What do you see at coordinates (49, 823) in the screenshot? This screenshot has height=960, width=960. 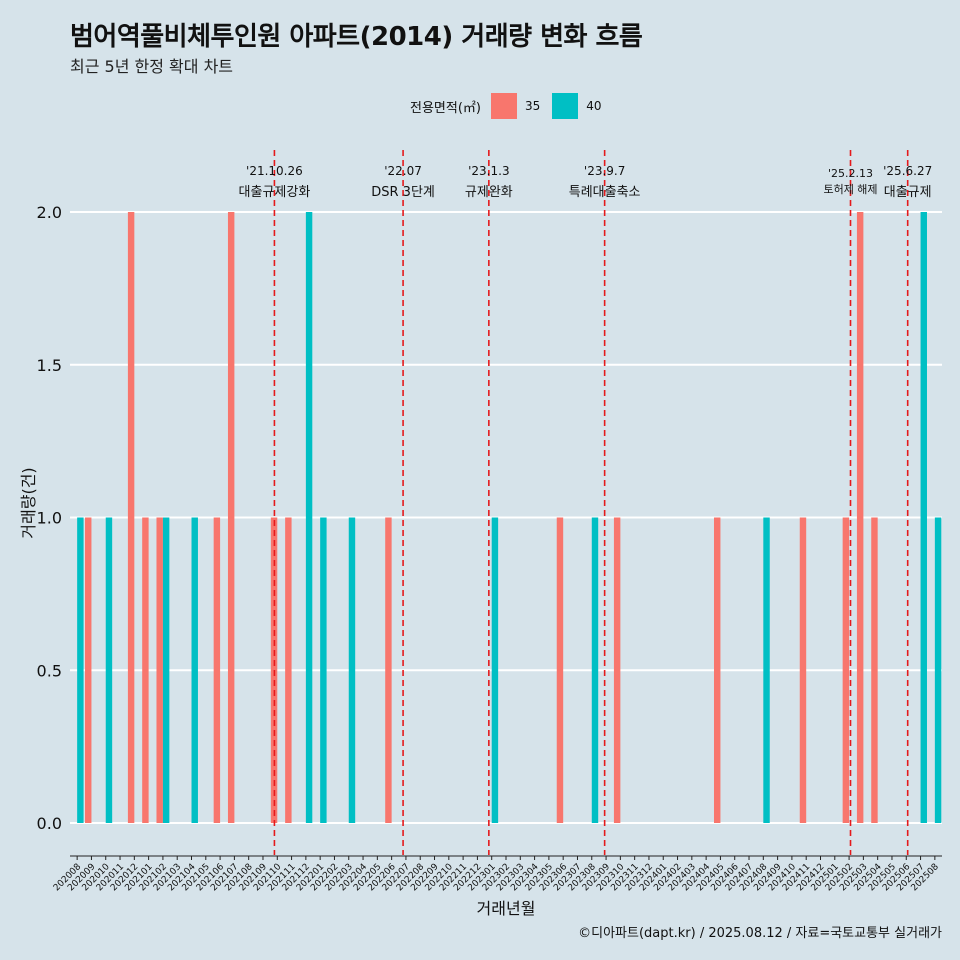 I see `y-tick-label: 0.0` at bounding box center [49, 823].